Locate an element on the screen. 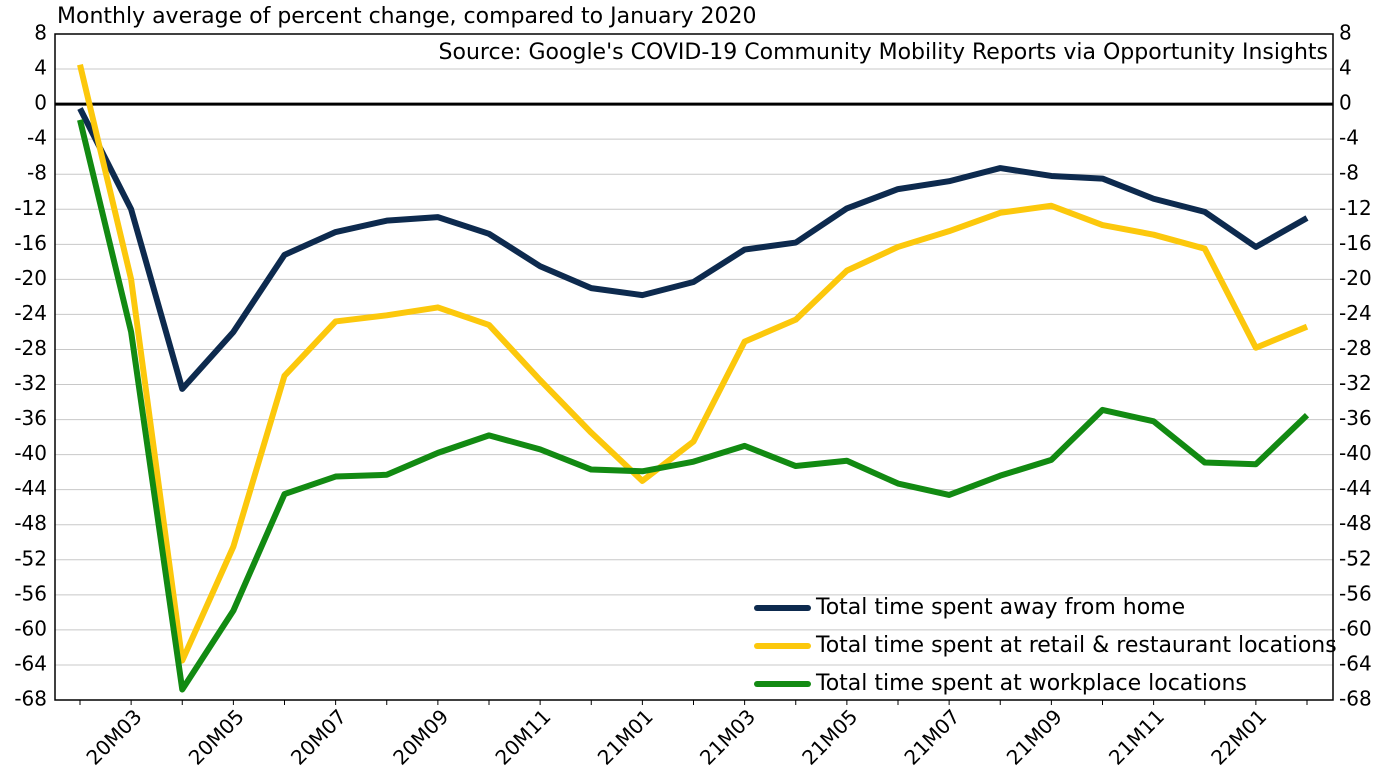  y2-tick-label: -64 is located at coordinates (1355, 663).